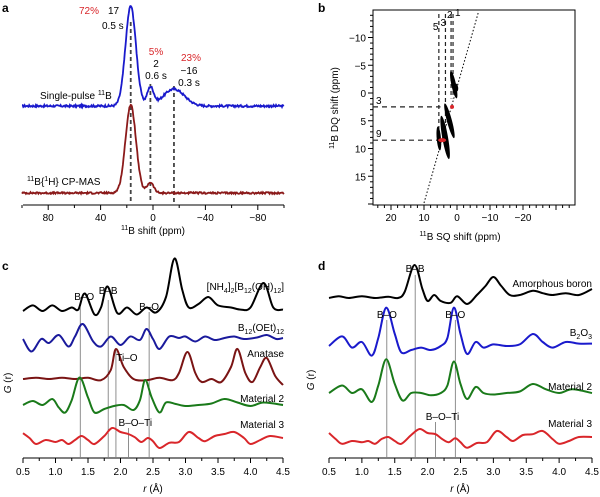 The width and height of the screenshot is (600, 497). What do you see at coordinates (592, 472) in the screenshot?
I see `x-tick-label: 4.5` at bounding box center [592, 472].